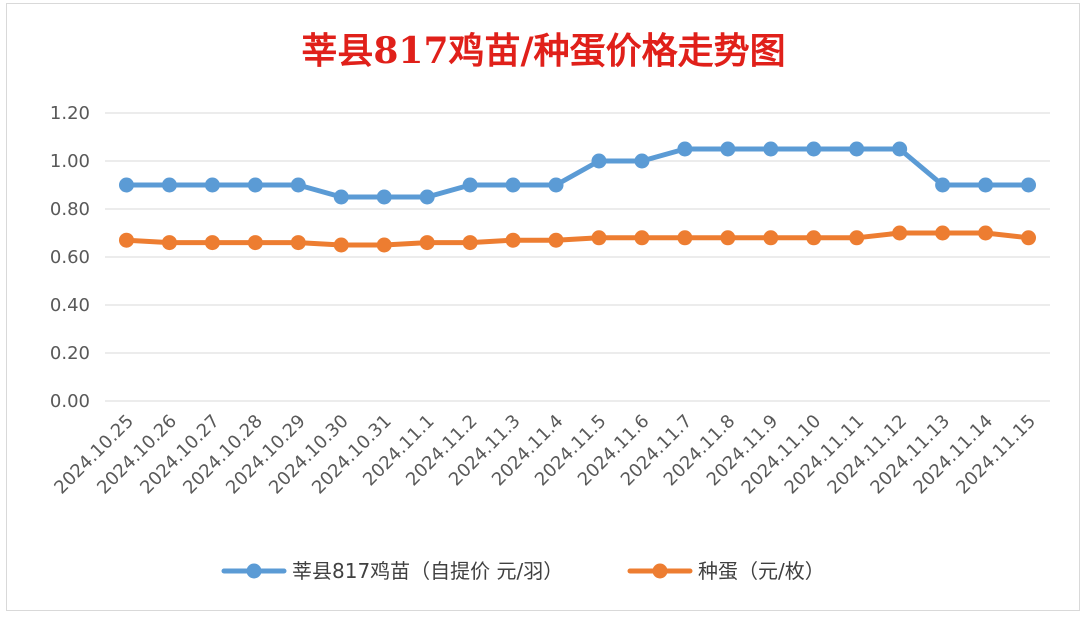 This screenshot has width=1087, height=617. Describe the element at coordinates (70, 209) in the screenshot. I see `y-tick-label: 0.80` at that location.